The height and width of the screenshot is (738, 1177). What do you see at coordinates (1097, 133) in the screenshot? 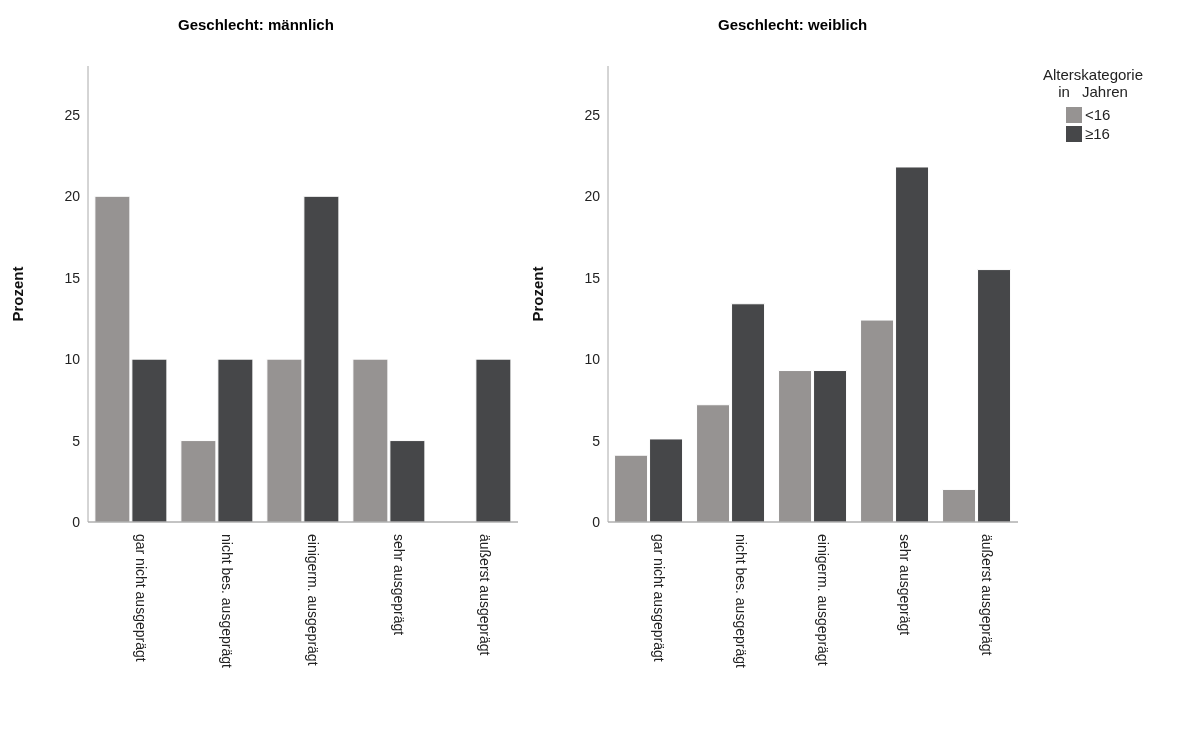
I see `legend-label: ≥16` at bounding box center [1097, 133].